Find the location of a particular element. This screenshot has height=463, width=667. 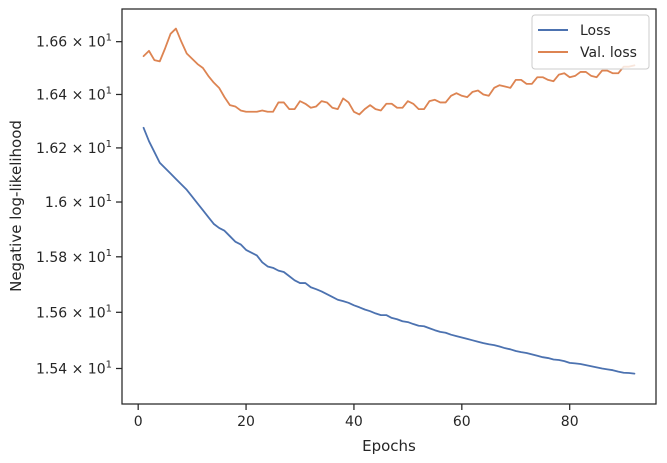

legend-box is located at coordinates (590, 42).